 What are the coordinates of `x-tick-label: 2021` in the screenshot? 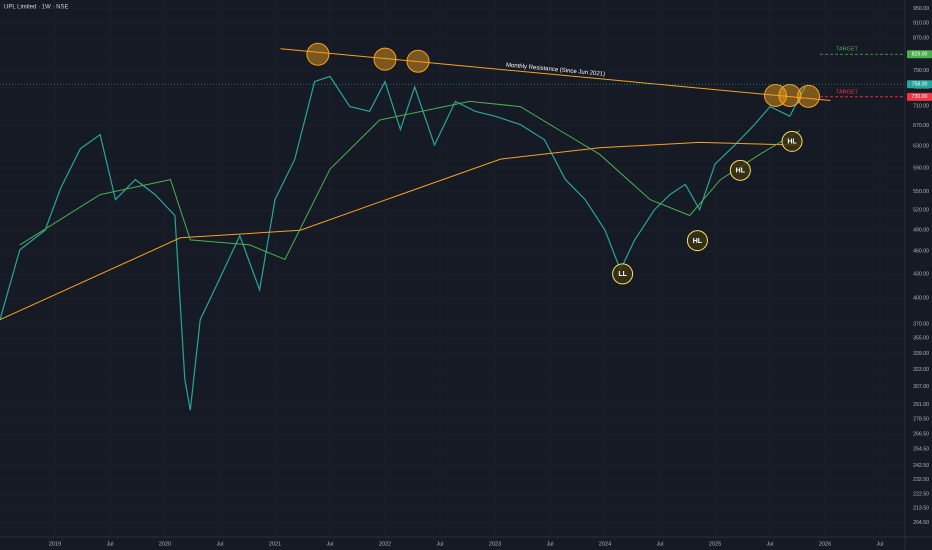 It's located at (275, 544).